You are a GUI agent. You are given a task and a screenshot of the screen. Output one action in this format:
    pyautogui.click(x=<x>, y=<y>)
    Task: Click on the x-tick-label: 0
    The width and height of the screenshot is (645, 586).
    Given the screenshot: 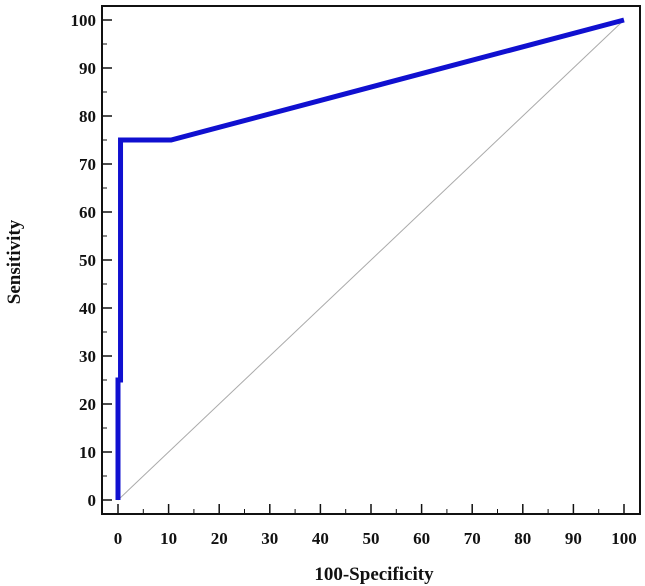 What is the action you would take?
    pyautogui.click(x=118, y=538)
    